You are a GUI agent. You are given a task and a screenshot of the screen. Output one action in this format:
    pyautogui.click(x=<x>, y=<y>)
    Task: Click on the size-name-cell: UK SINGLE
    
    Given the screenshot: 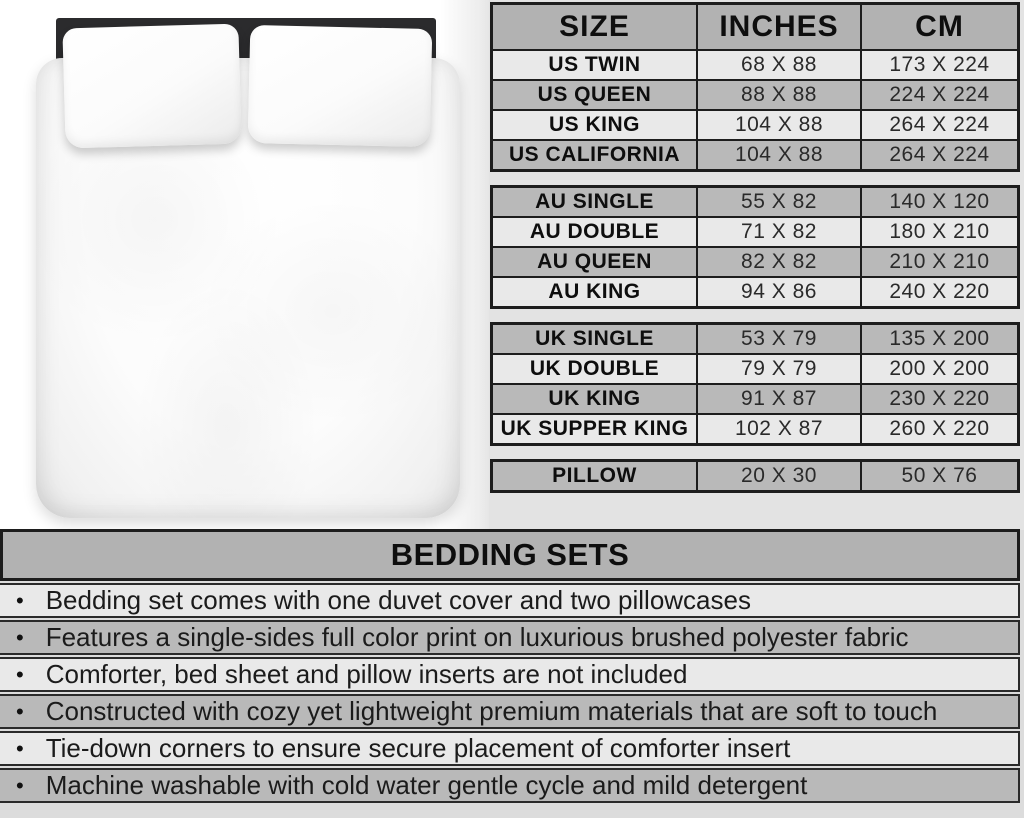 What is the action you would take?
    pyautogui.click(x=594, y=338)
    